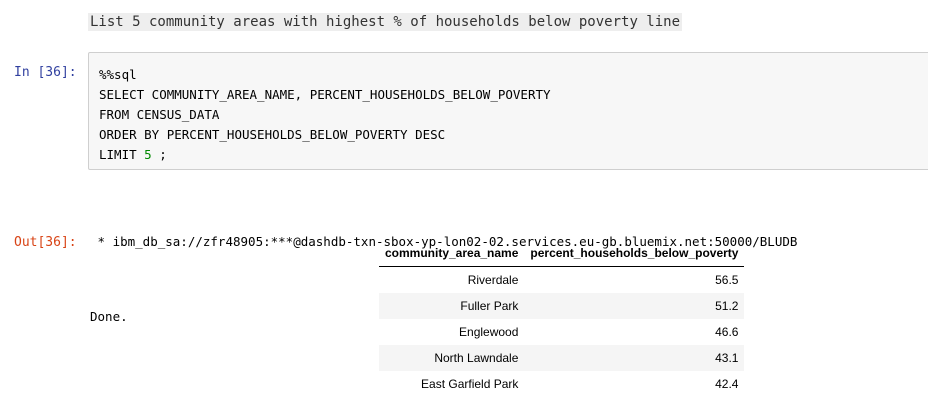  Describe the element at coordinates (148, 154) in the screenshot. I see `limit-number: 5` at that location.